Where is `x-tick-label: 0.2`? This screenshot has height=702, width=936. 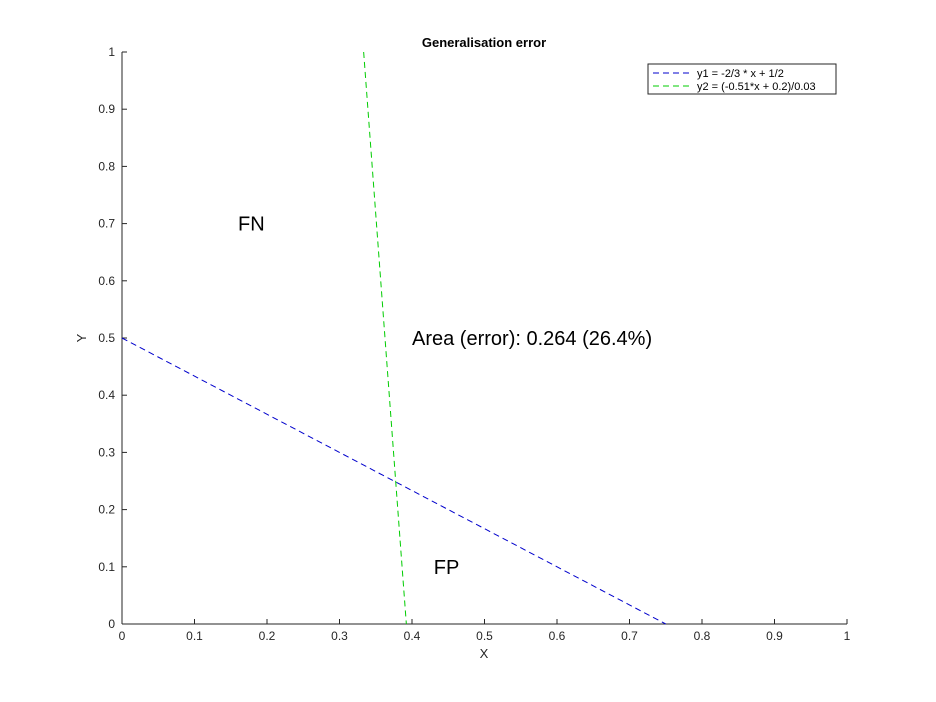
x-tick-label: 0.2 is located at coordinates (267, 636).